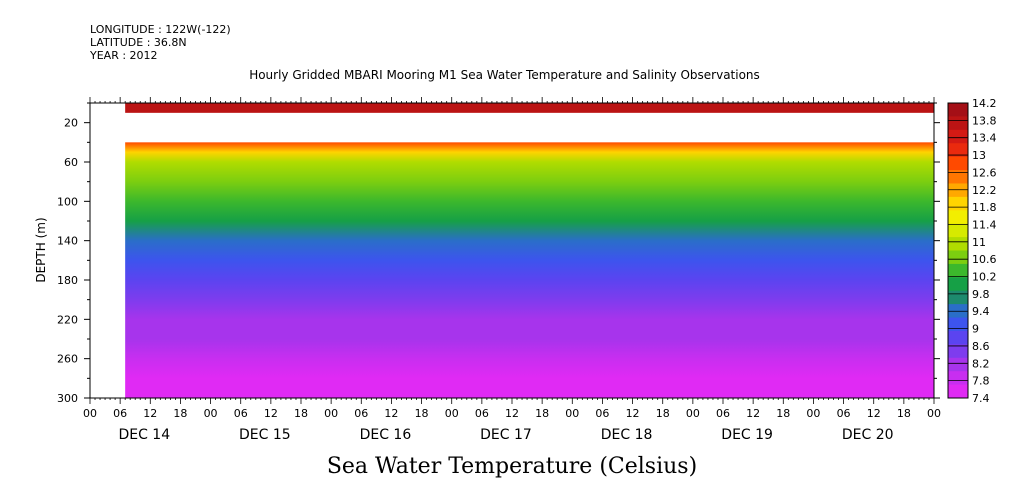  Describe the element at coordinates (67, 201) in the screenshot. I see `y-tick-label: 100` at that location.